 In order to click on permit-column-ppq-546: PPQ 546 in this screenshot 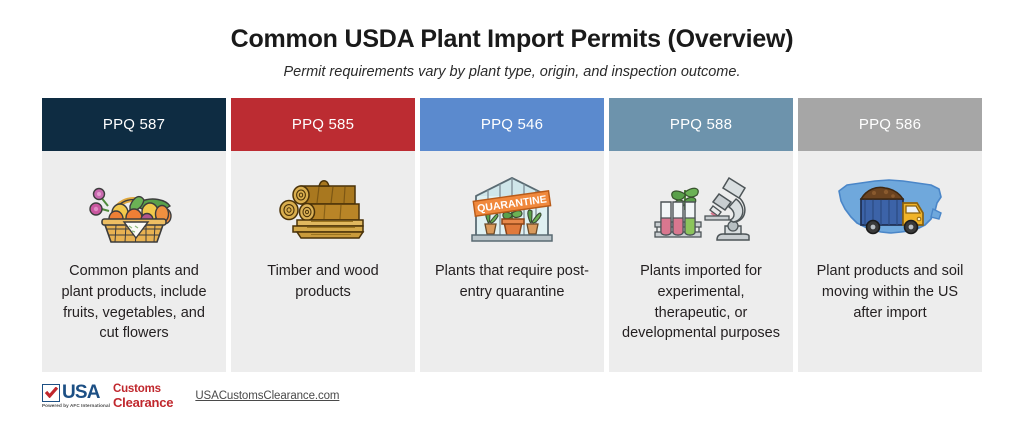, I will do `click(512, 235)`.